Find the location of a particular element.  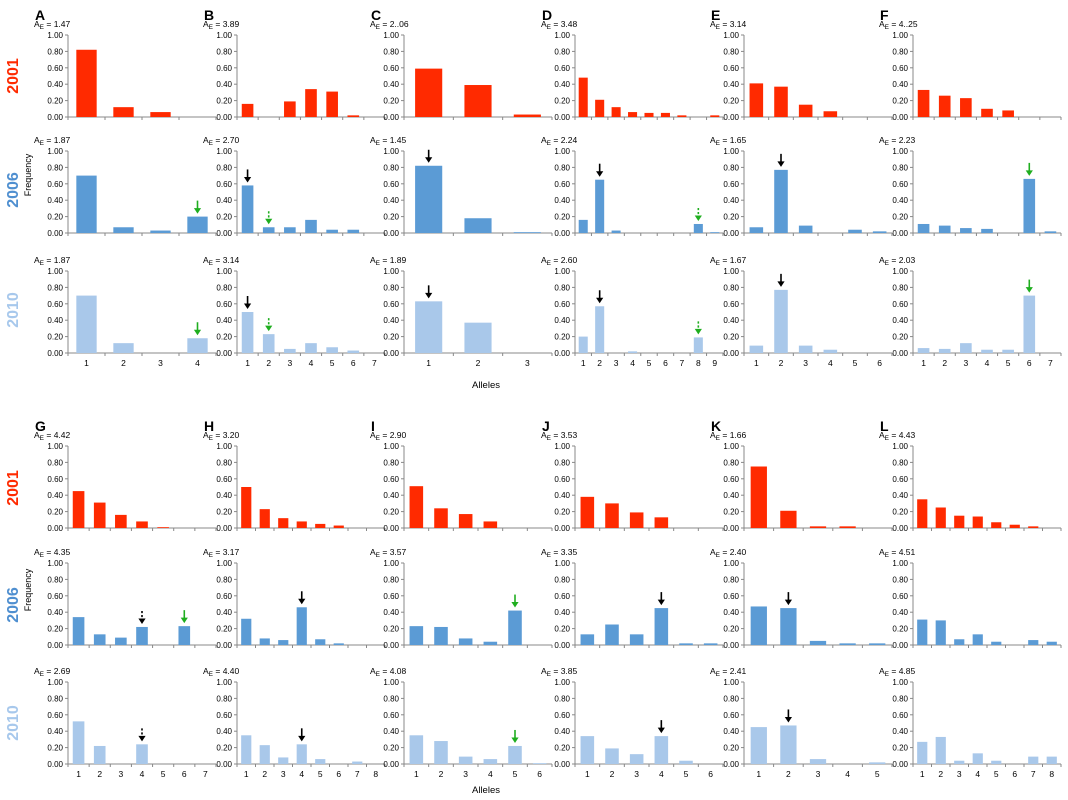

subplot-d-2006: AE = 2.24 0.00 0.20 0.40 0.60 0.80 1.00 is located at coordinates (632, 186).